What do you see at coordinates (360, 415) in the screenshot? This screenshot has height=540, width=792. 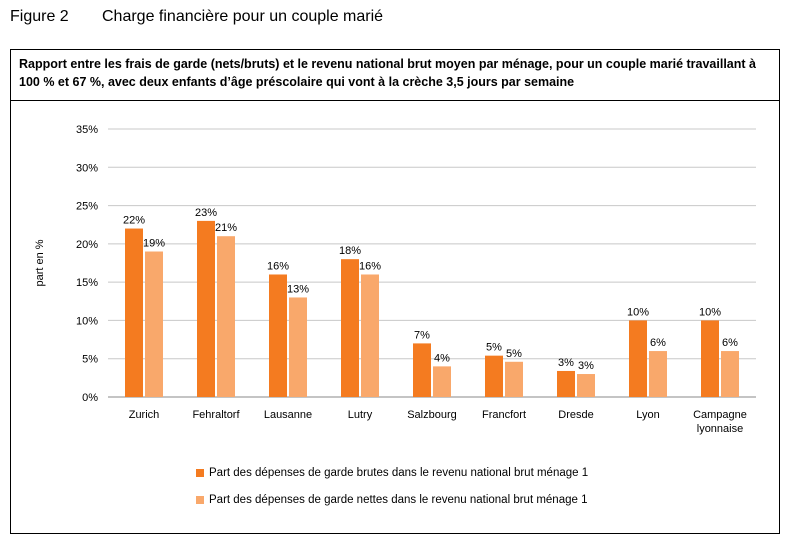 I see `x-tick-label: Lutry` at bounding box center [360, 415].